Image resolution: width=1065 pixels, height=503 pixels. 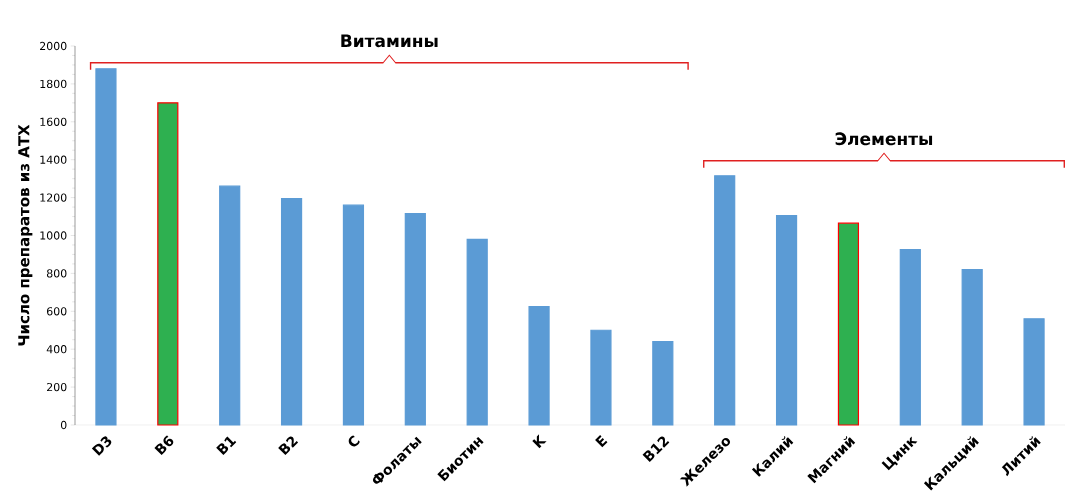 I want to click on y-tick-label: 600, so click(x=56, y=311).